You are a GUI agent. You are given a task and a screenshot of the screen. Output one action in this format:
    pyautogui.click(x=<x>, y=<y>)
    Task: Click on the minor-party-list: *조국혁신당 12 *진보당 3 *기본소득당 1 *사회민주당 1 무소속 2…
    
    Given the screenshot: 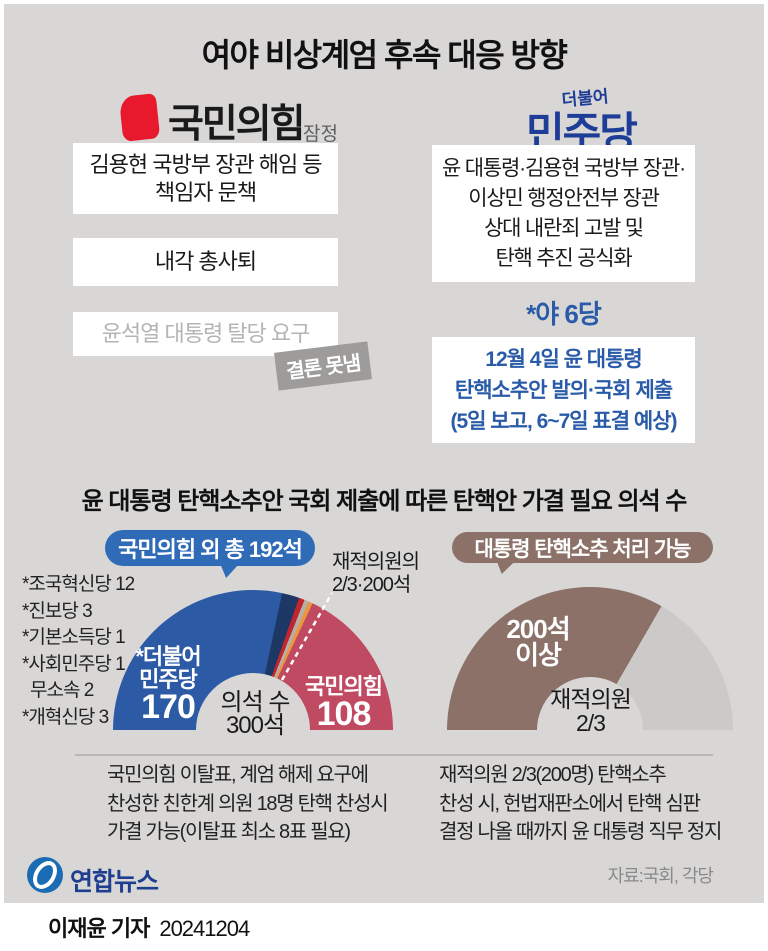 What is the action you would take?
    pyautogui.click(x=92, y=651)
    